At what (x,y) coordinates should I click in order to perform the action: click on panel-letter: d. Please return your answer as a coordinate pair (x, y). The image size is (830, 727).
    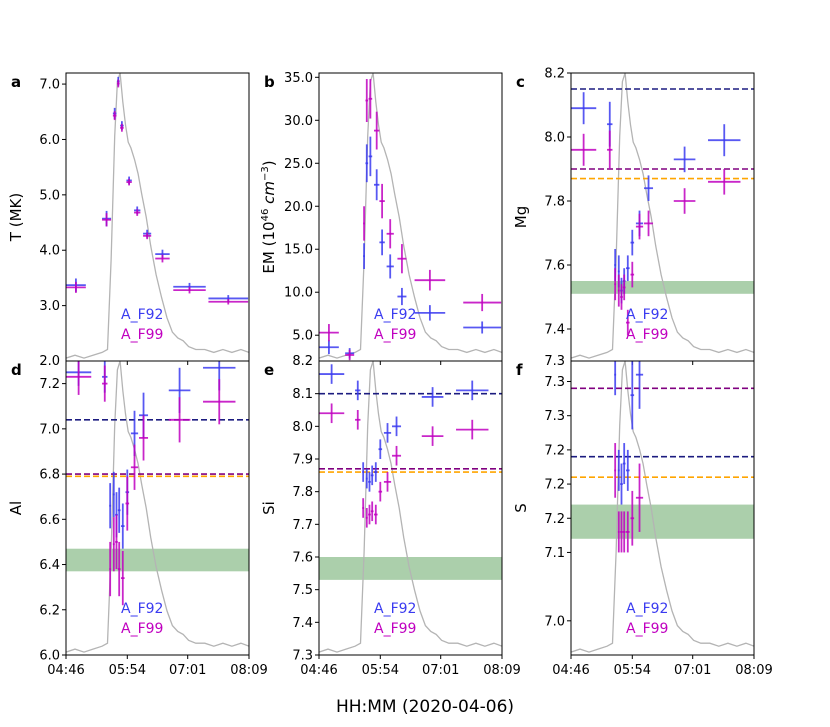
    Looking at the image, I should click on (16, 370).